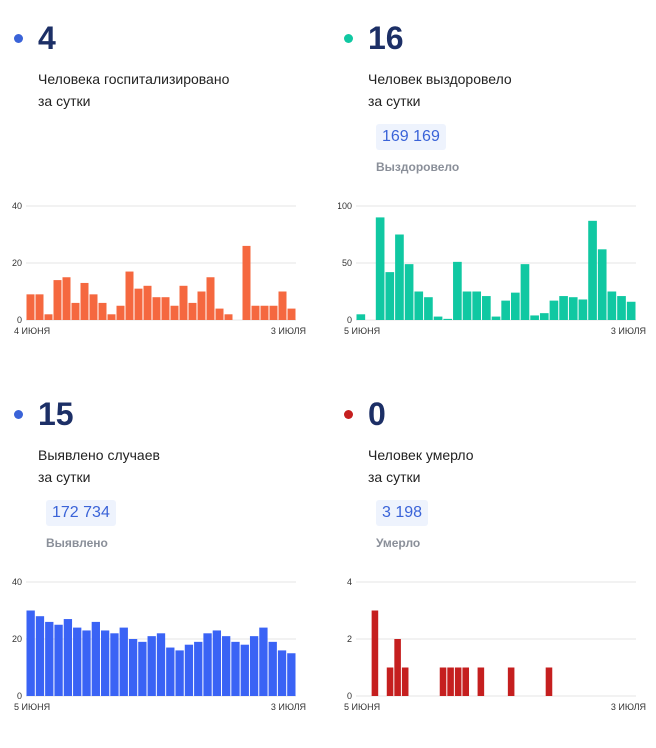 This screenshot has height=748, width=656. What do you see at coordinates (377, 414) in the screenshot?
I see `deaths-count: 0` at bounding box center [377, 414].